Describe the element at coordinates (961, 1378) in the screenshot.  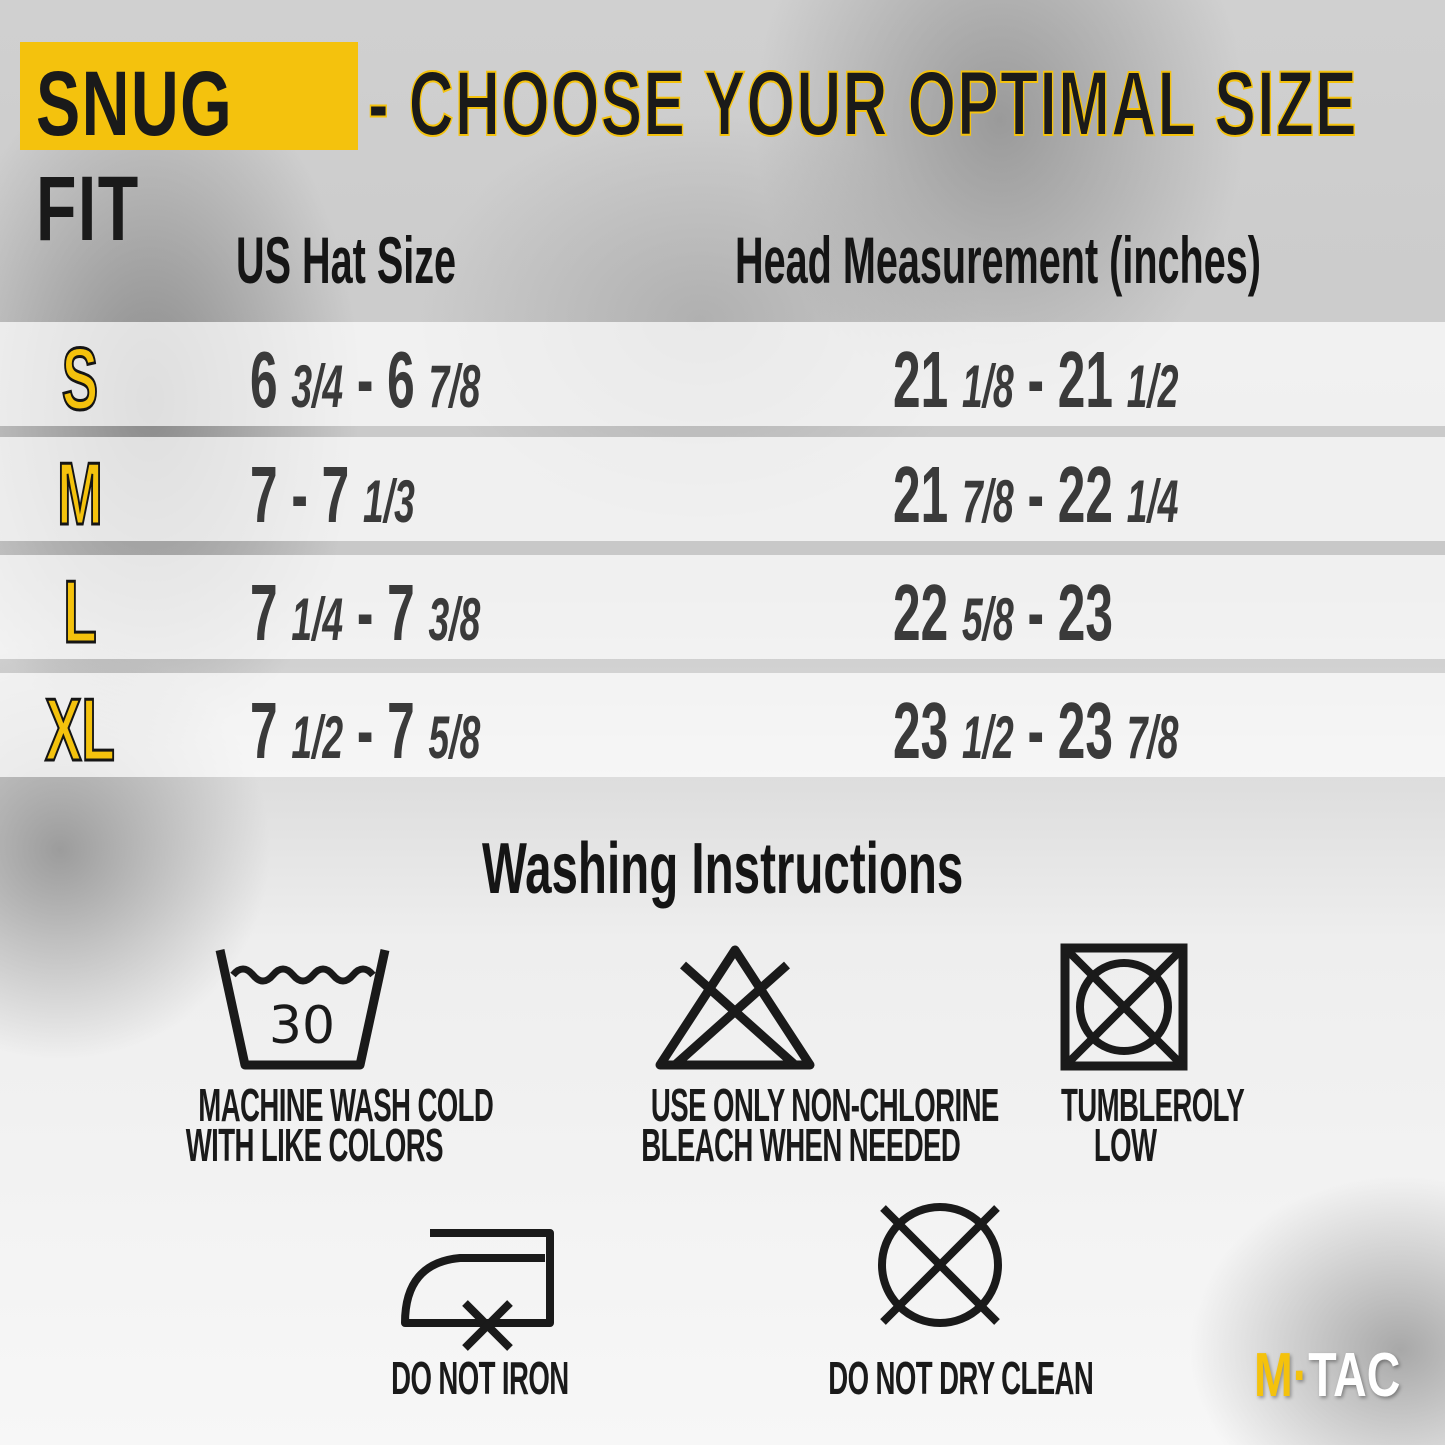
I see `label-line: DO NOT DRY CLEAN` at that location.